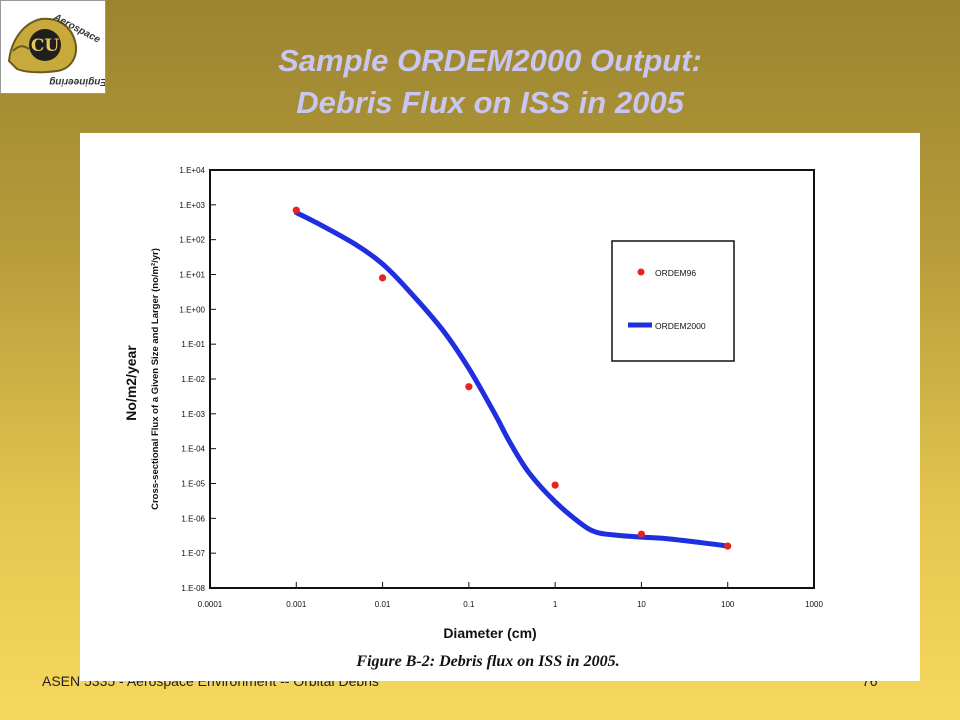  What do you see at coordinates (193, 518) in the screenshot?
I see `y-tick-label: 1.E-06` at bounding box center [193, 518].